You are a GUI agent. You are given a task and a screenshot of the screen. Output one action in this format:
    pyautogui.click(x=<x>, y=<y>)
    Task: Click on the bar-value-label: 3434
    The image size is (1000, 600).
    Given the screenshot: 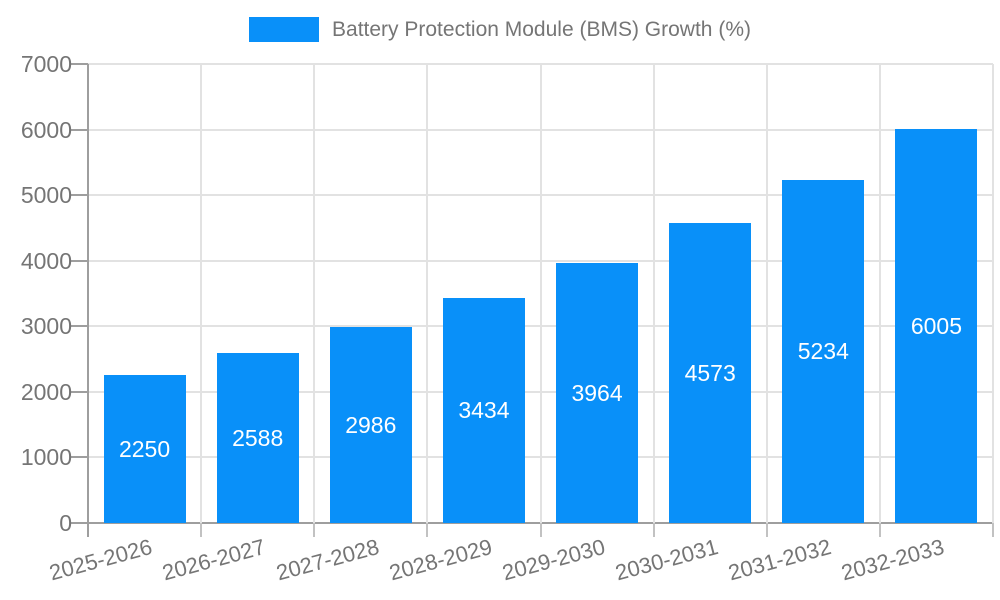 What is the action you would take?
    pyautogui.click(x=484, y=410)
    